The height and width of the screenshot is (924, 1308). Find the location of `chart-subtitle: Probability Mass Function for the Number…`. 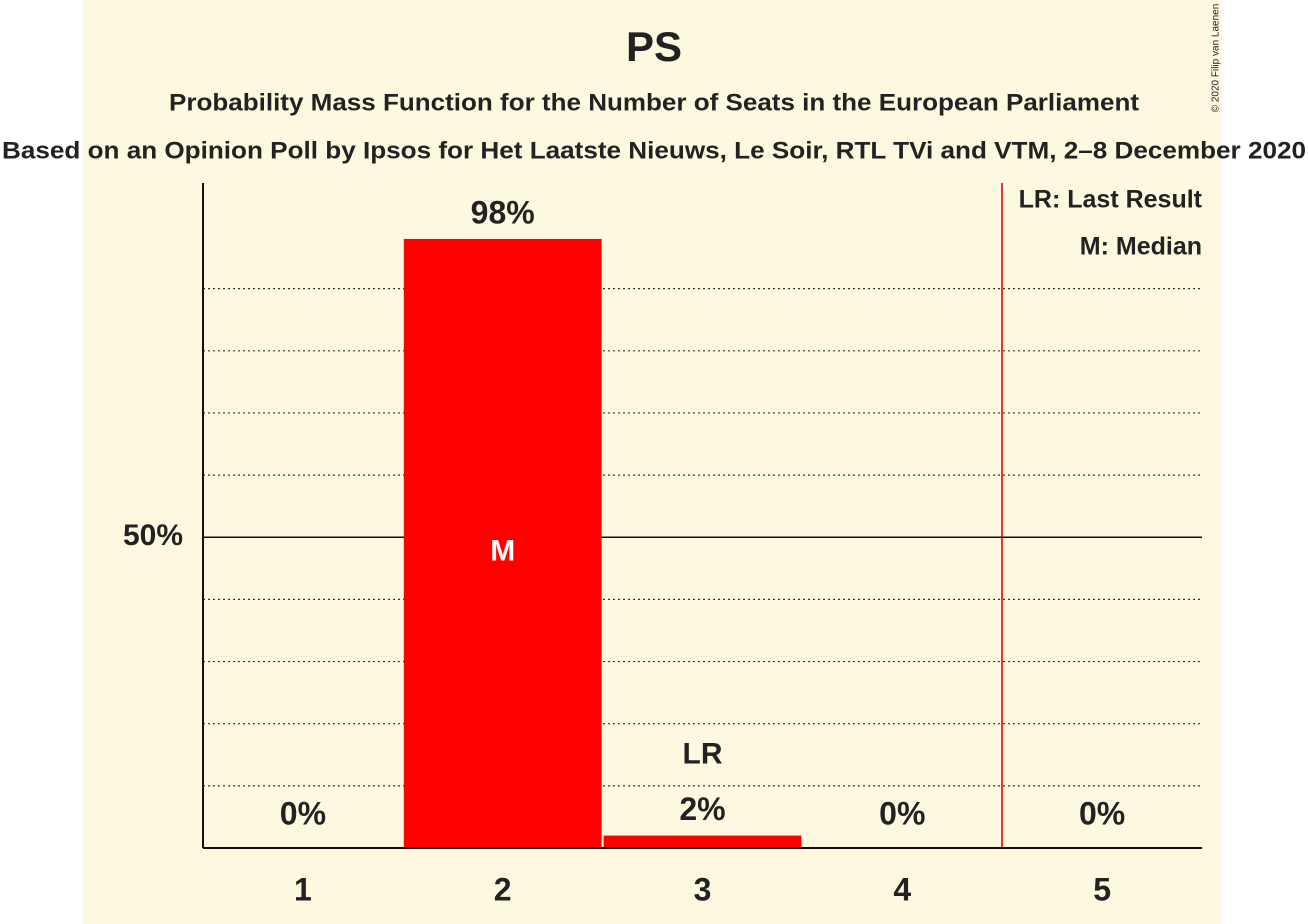

chart-subtitle: Probability Mass Function for the Number… is located at coordinates (654, 102).